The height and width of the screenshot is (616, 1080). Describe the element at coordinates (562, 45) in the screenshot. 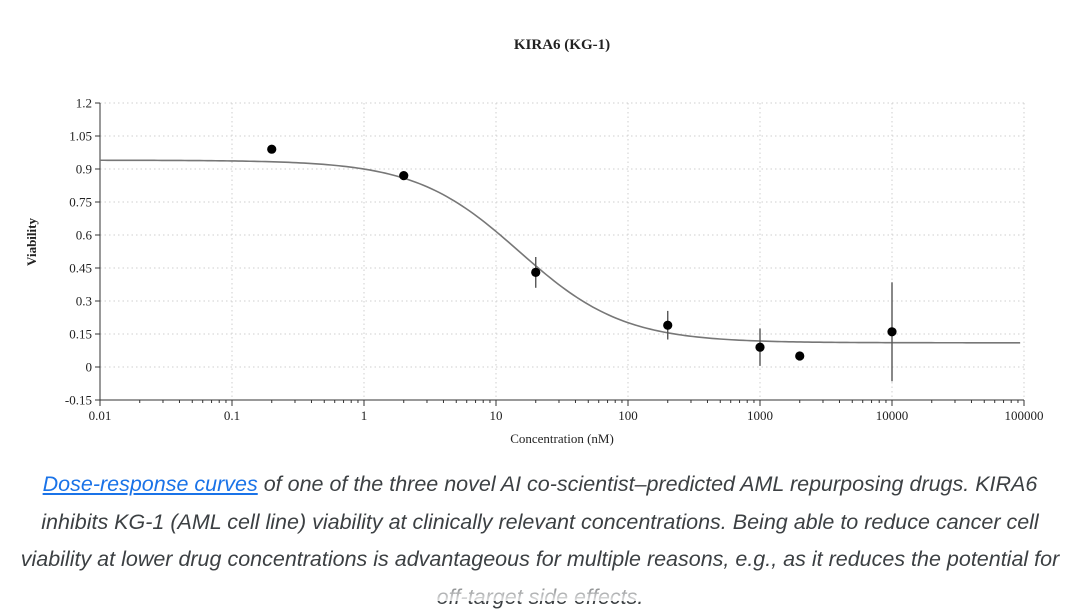

I see `chart-title: KIRA6 (KG-1)` at that location.